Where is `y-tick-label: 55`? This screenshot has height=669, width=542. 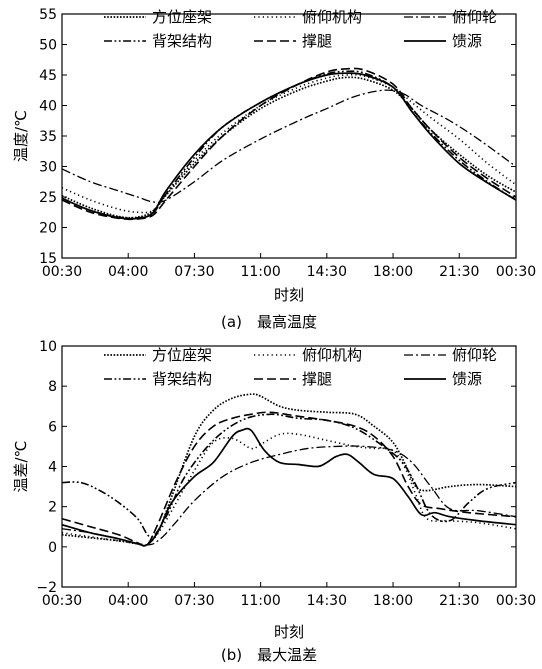 y-tick-label: 55 is located at coordinates (48, 15).